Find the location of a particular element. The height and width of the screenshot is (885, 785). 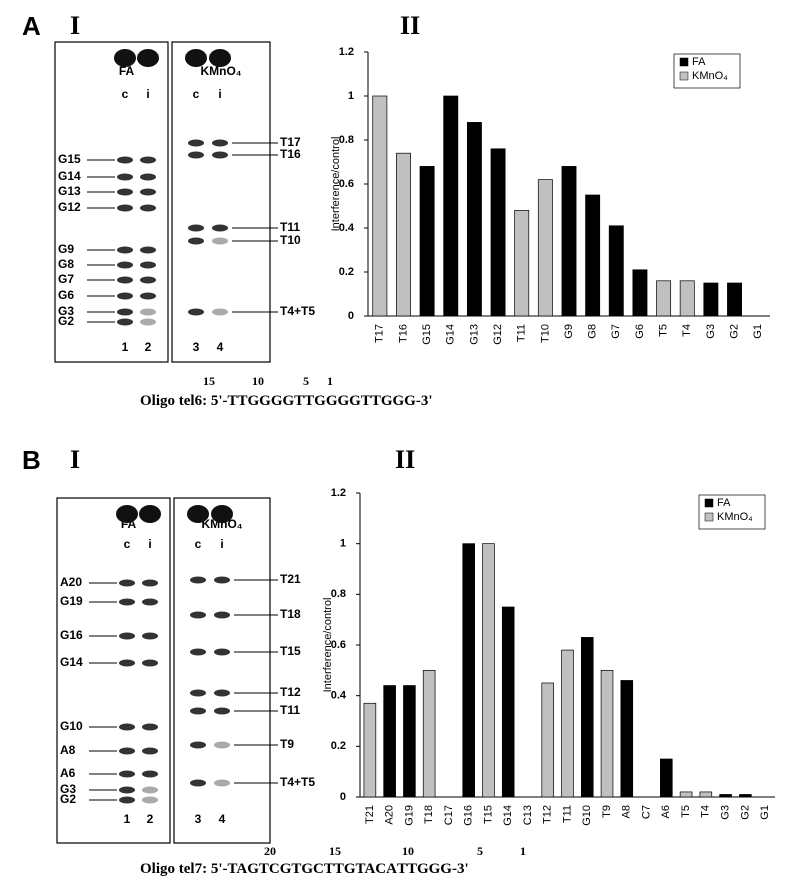

x-tick-label: A8 is located at coordinates (627, 811).